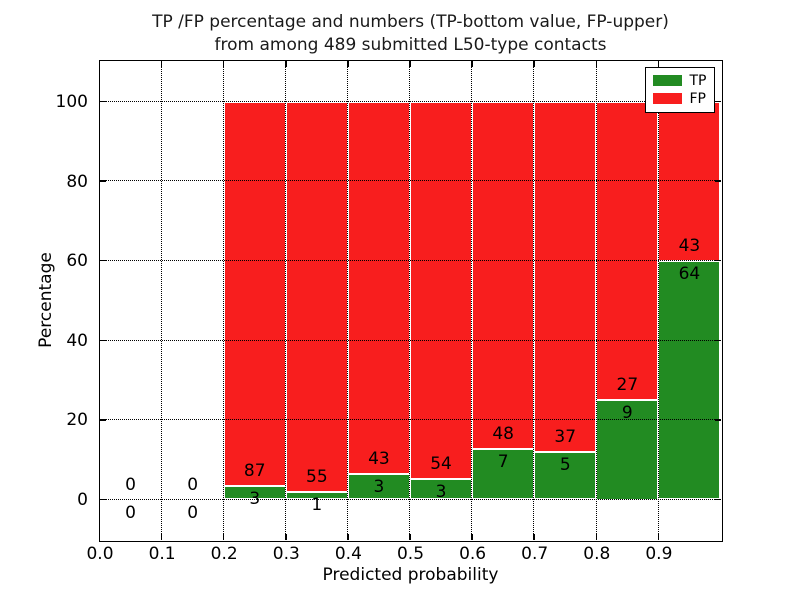  What do you see at coordinates (82, 500) in the screenshot?
I see `y-tick-label: 0` at bounding box center [82, 500].